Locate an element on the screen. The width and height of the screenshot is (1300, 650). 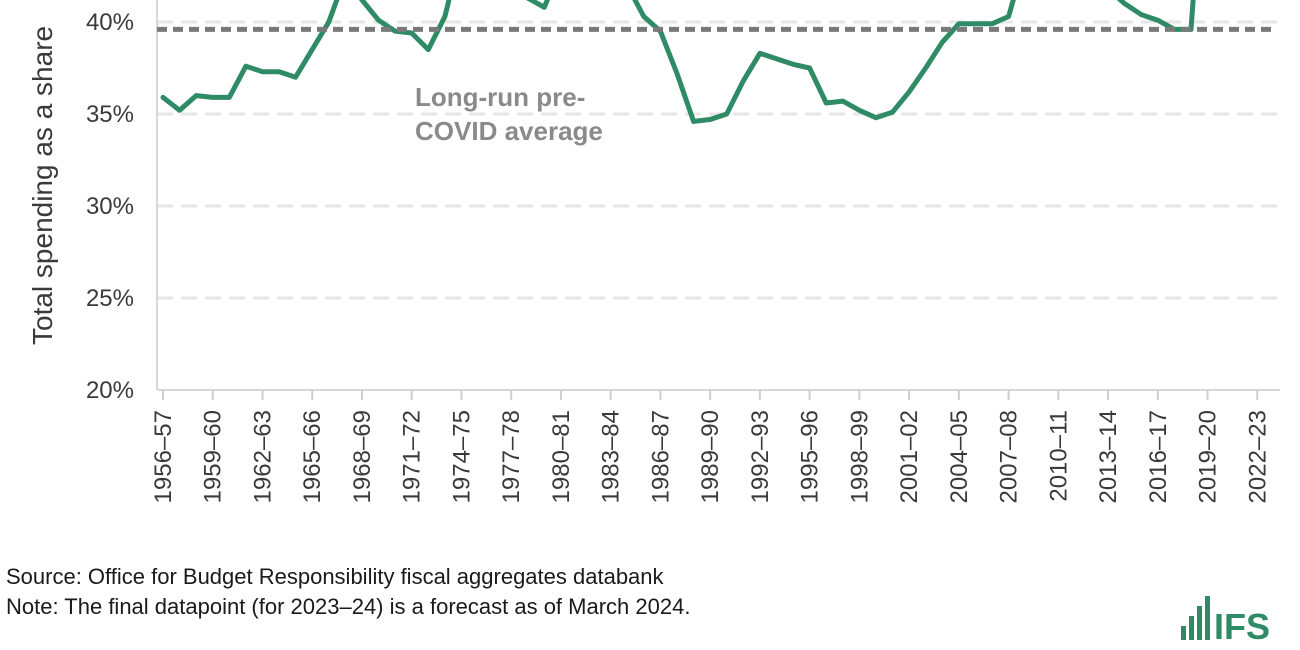
y-tick-label: 35% is located at coordinates (110, 114).